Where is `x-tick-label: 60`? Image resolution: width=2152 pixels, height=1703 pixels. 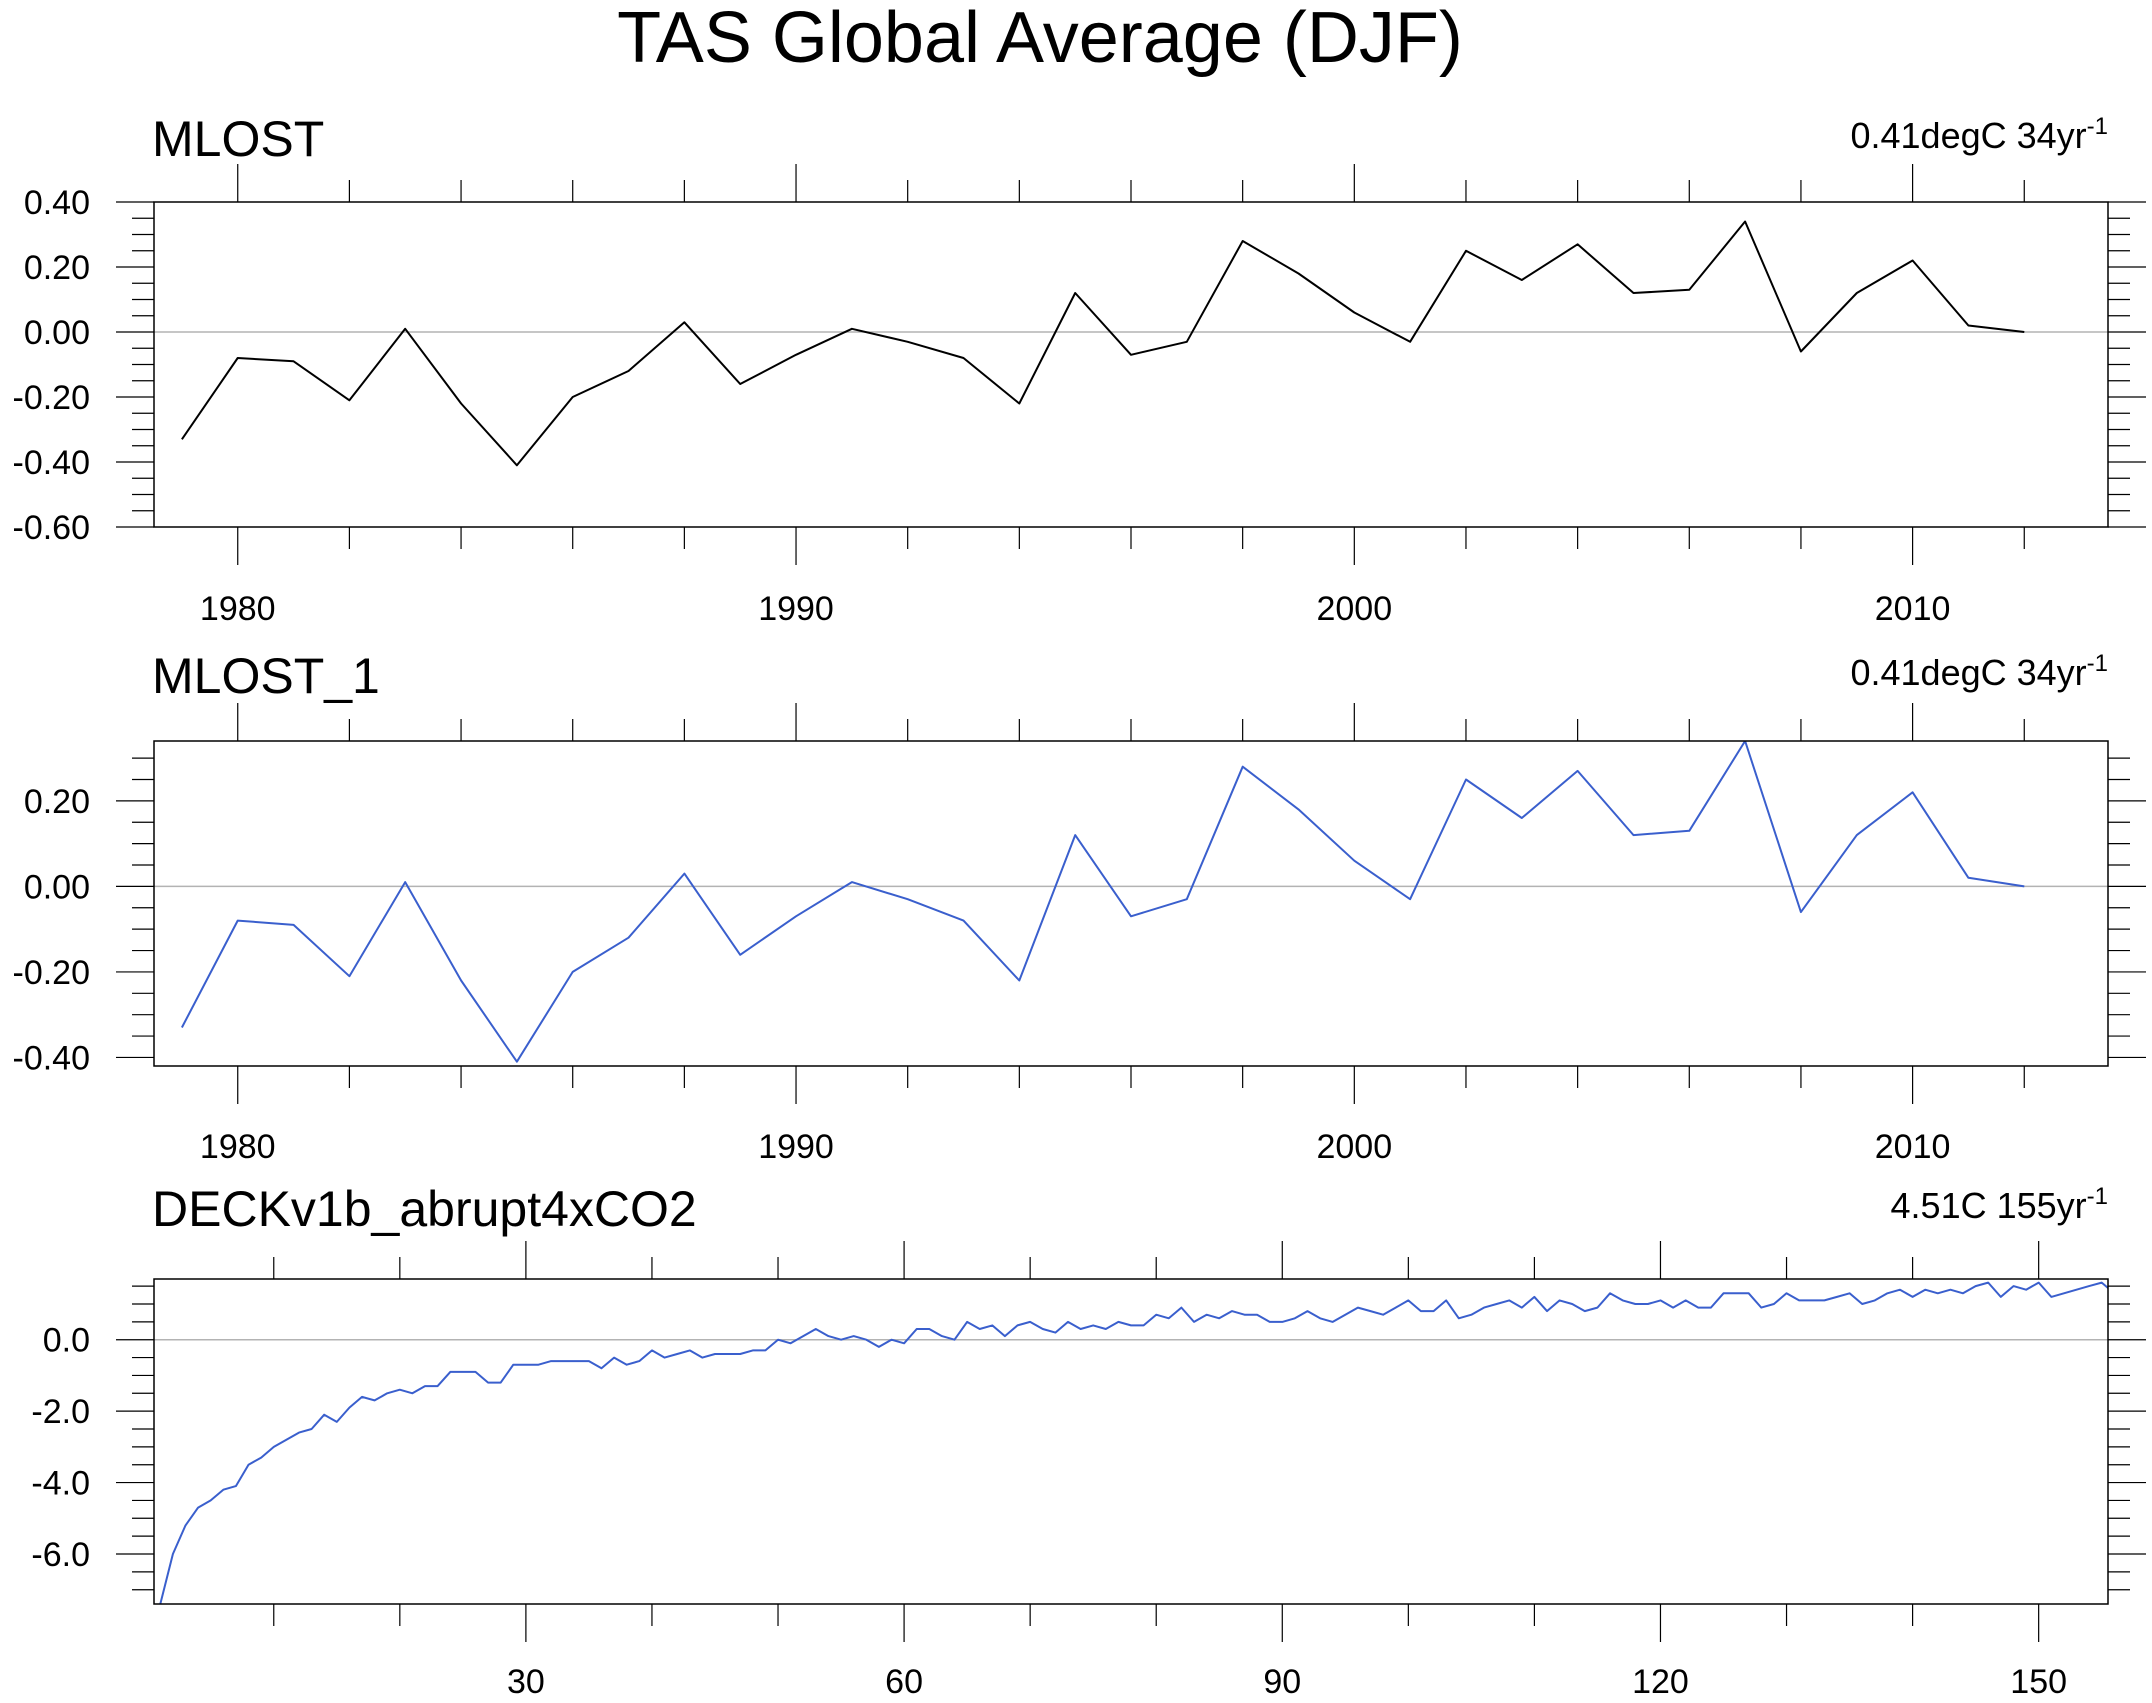 x-tick-label: 60 is located at coordinates (904, 1682).